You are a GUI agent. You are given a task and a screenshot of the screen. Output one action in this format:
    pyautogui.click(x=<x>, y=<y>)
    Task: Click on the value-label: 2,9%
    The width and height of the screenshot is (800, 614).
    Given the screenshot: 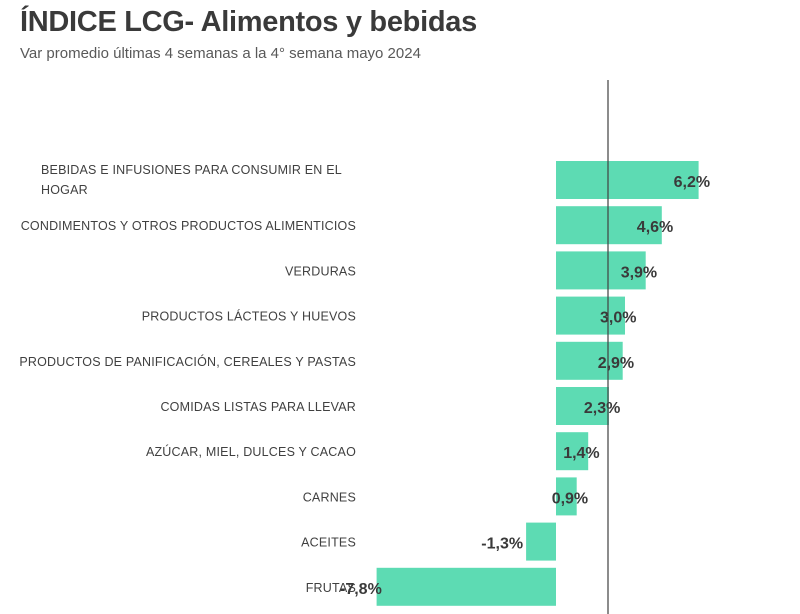 What is the action you would take?
    pyautogui.click(x=616, y=363)
    